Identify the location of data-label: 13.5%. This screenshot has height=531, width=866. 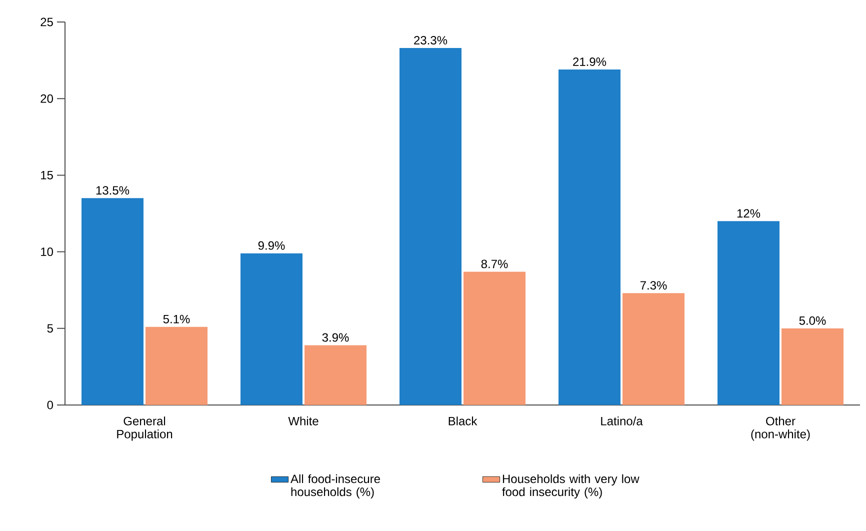
(113, 190).